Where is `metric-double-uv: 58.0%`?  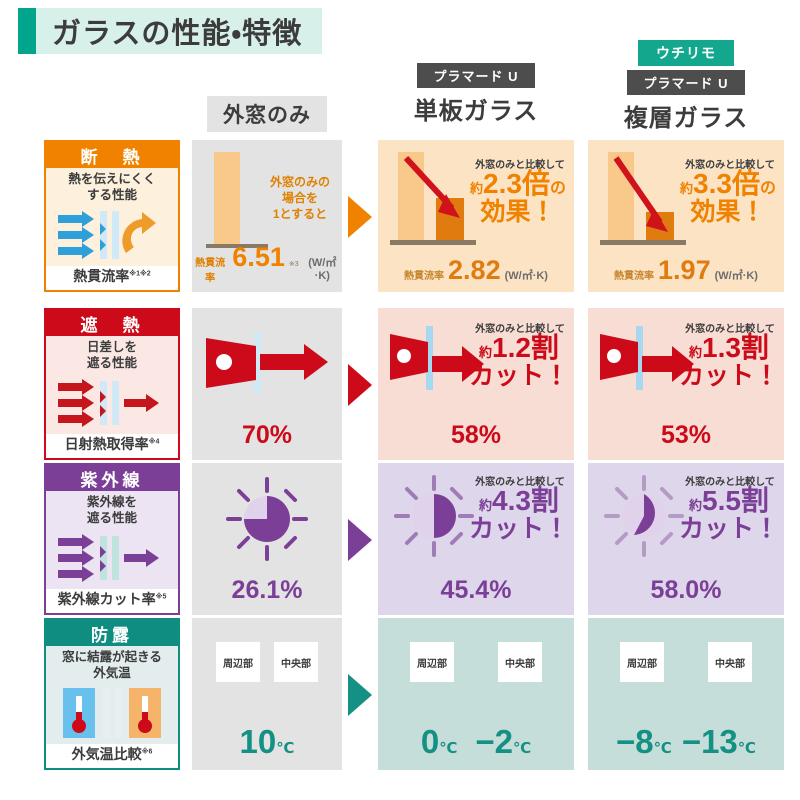
metric-double-uv: 58.0% is located at coordinates (686, 590).